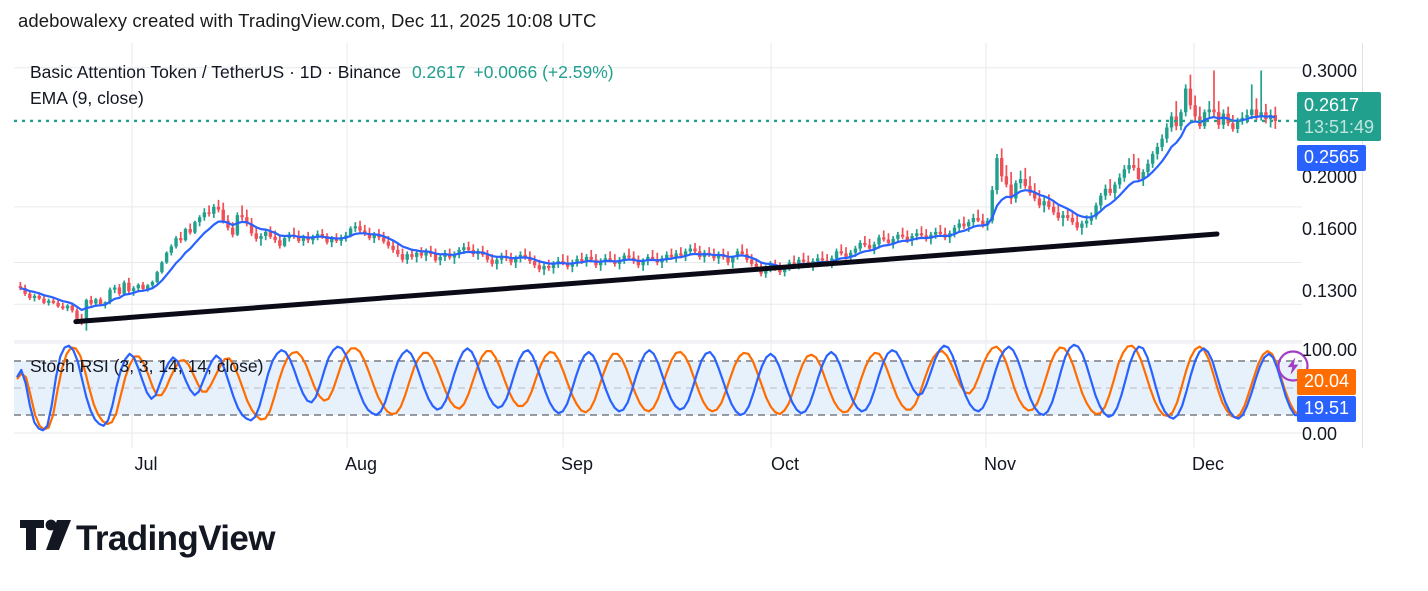  Describe the element at coordinates (1330, 350) in the screenshot. I see `stoch-tick-100: 100.00` at that location.